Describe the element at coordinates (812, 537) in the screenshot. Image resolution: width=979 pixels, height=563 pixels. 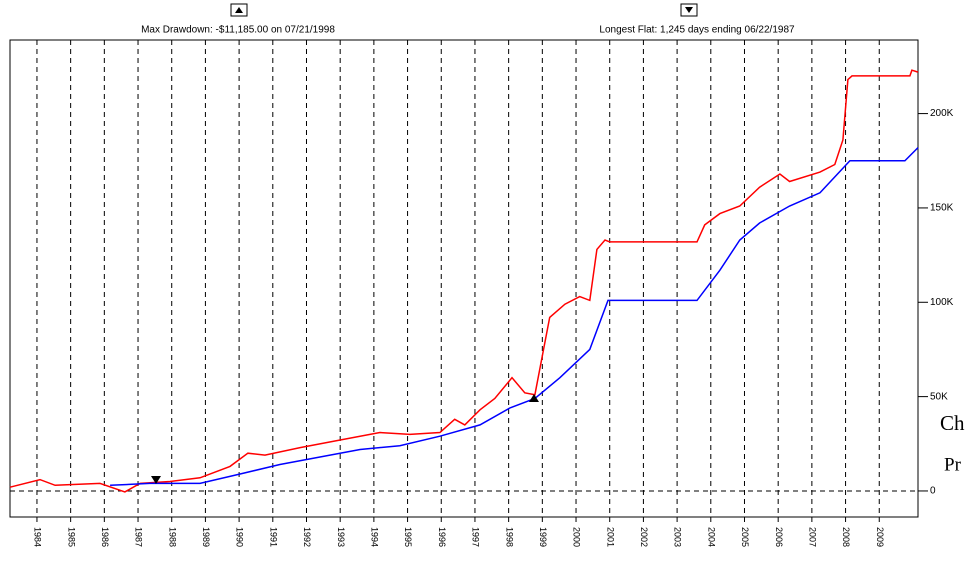
I see `x-tick-label: 2007` at that location.